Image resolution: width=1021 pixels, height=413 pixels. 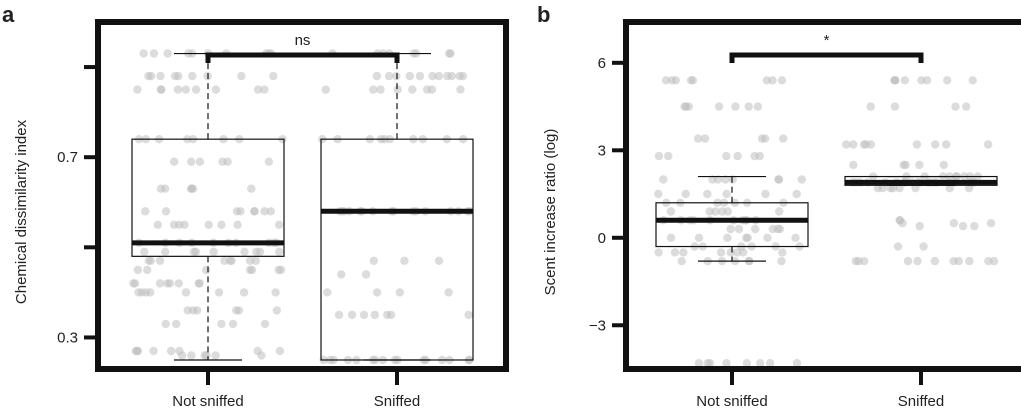 I want to click on panel-a-y-axis: 0.3 0.7, so click(x=77, y=205).